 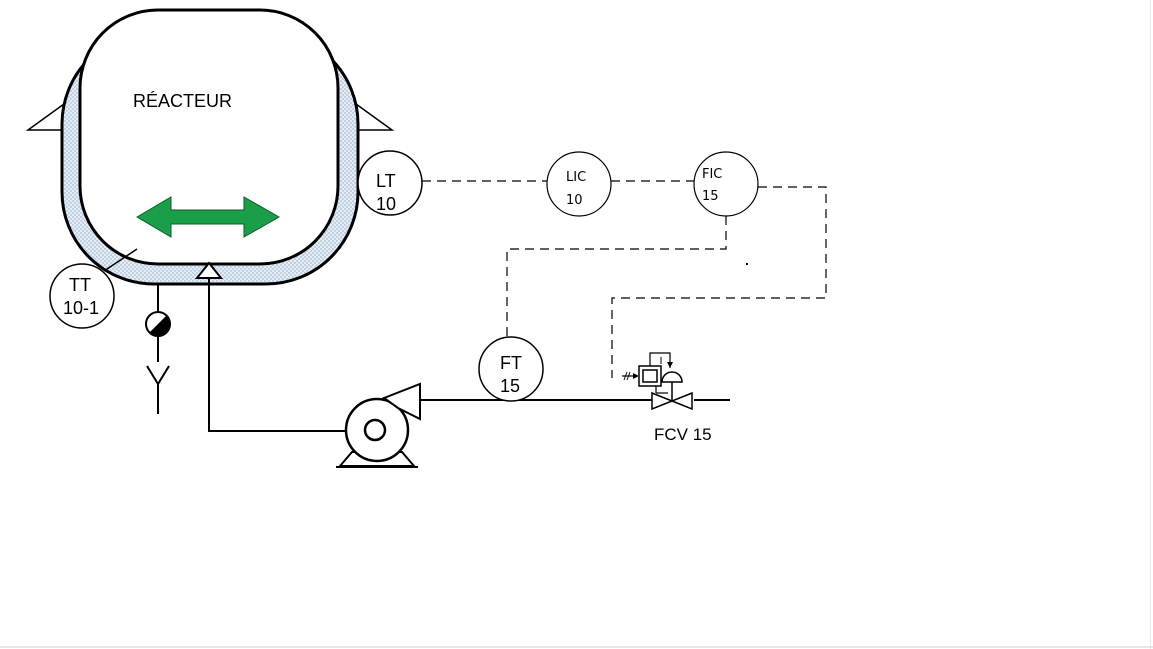 I want to click on lt-number: 10, so click(x=386, y=204).